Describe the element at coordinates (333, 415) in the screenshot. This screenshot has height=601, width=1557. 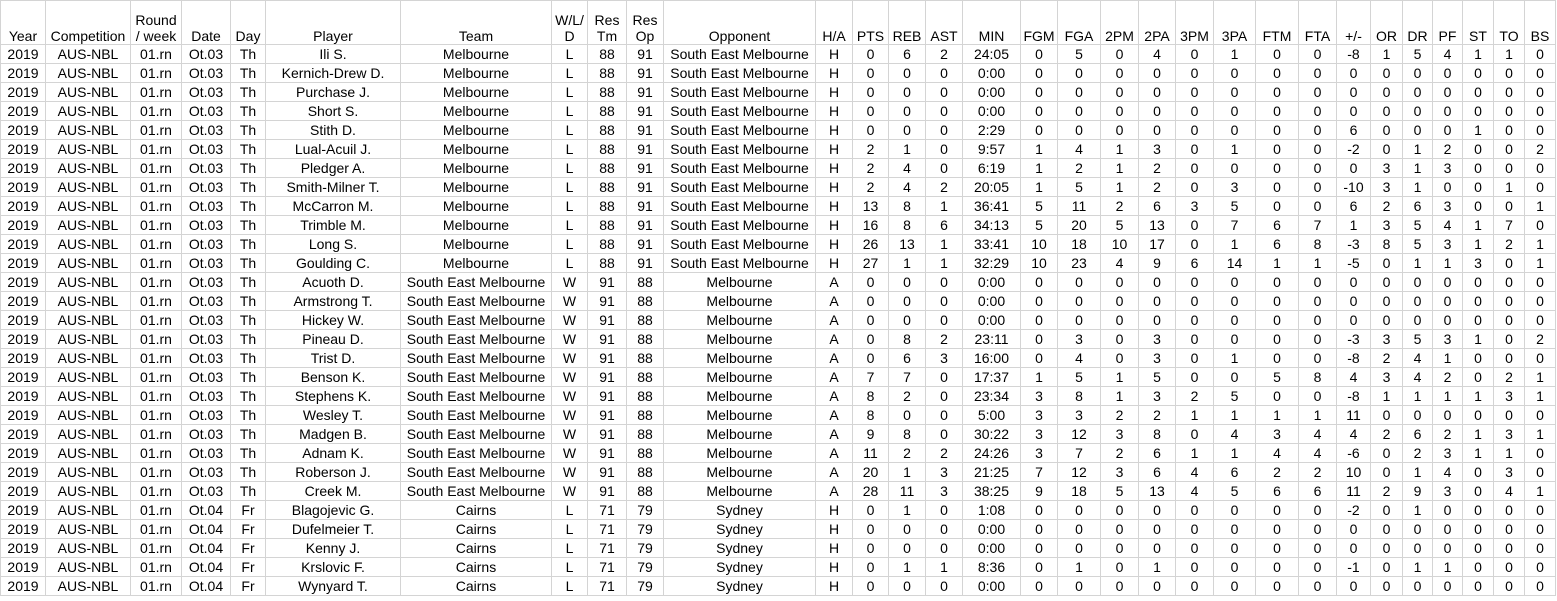
I see `cell: Wesley T.` at that location.